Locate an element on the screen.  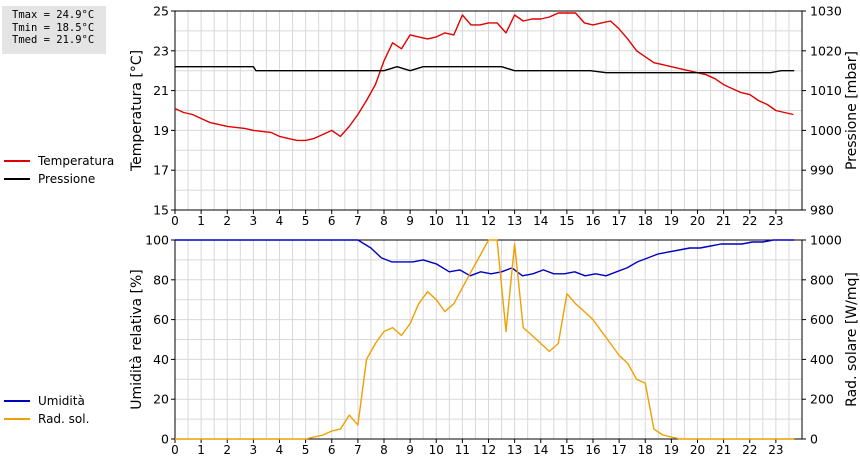
y-tick-label-top: 25 is located at coordinates (161, 11).